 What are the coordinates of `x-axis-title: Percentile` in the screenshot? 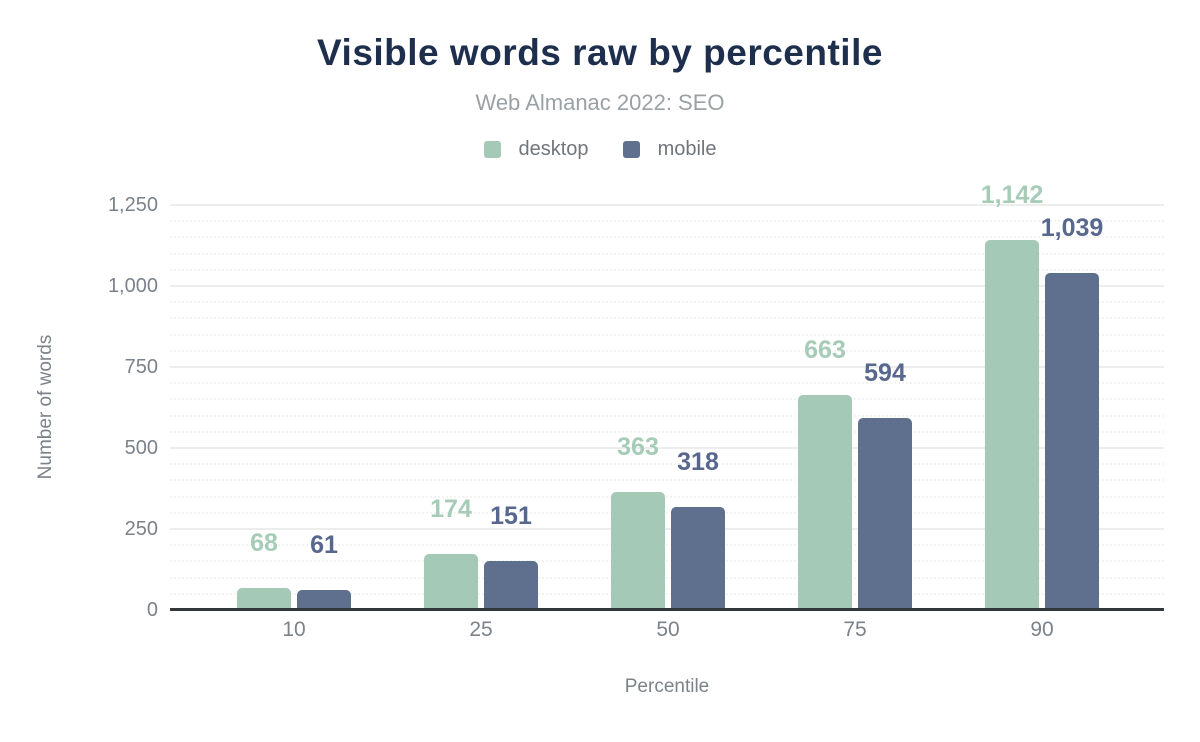 It's located at (667, 686).